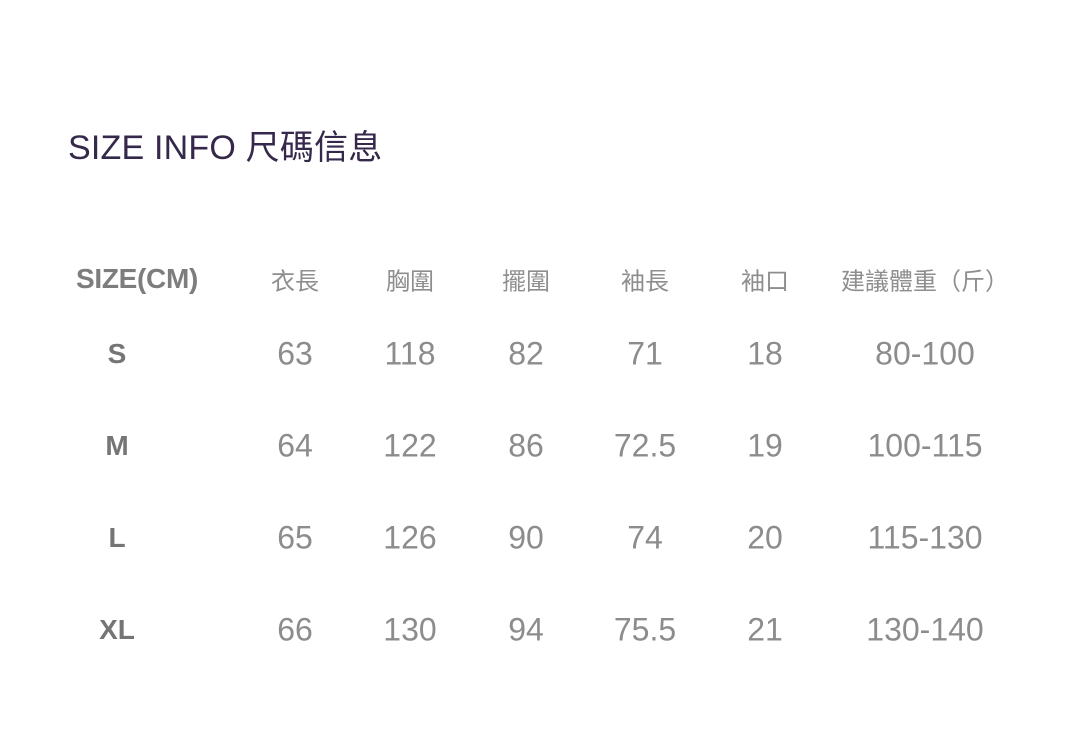 The image size is (1080, 734). I want to click on cell-value: 21, so click(765, 629).